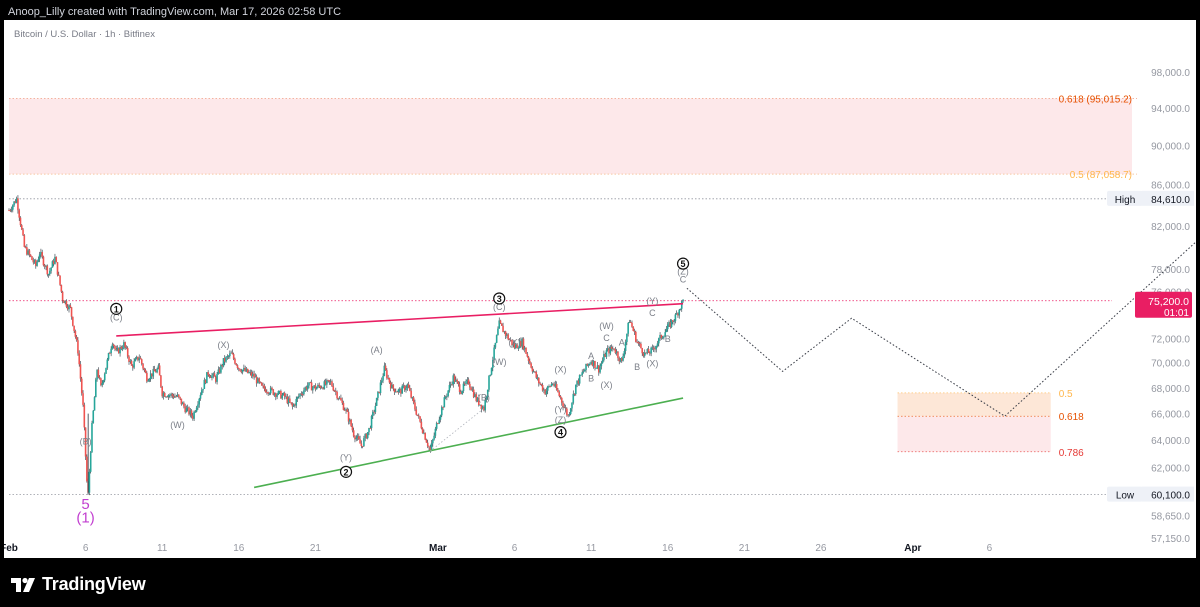  What do you see at coordinates (498, 548) in the screenshot?
I see `time-axis: Feb 6 11 16 21 Mar 6 11 16 21 26 Apr 6` at bounding box center [498, 548].